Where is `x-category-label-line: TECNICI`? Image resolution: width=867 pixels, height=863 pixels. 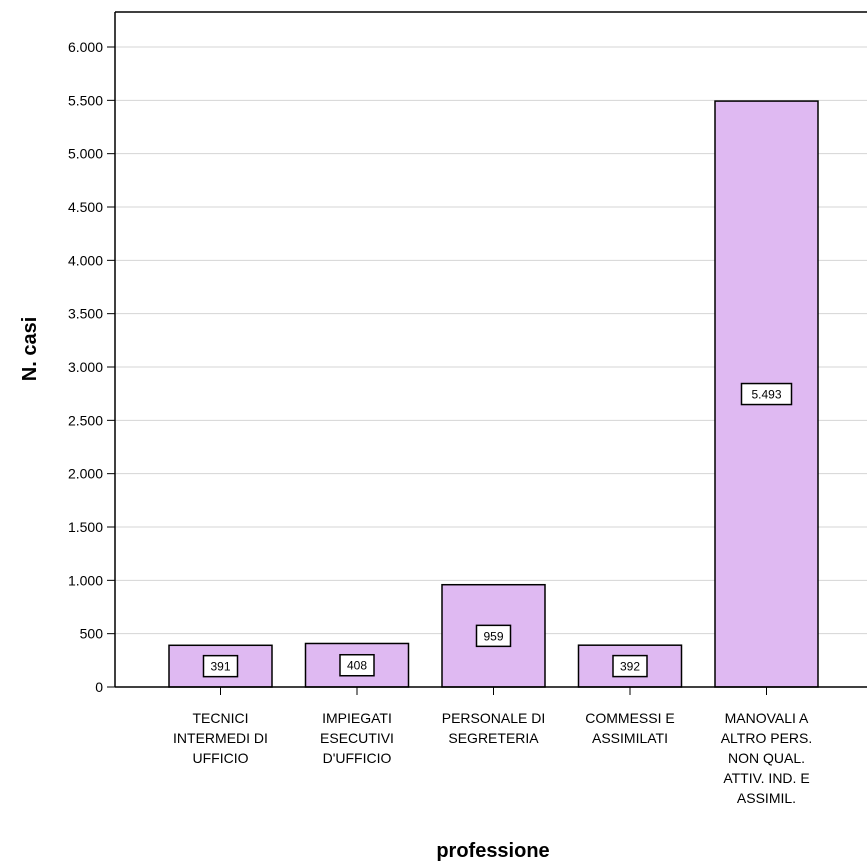 x-category-label-line: TECNICI is located at coordinates (221, 718).